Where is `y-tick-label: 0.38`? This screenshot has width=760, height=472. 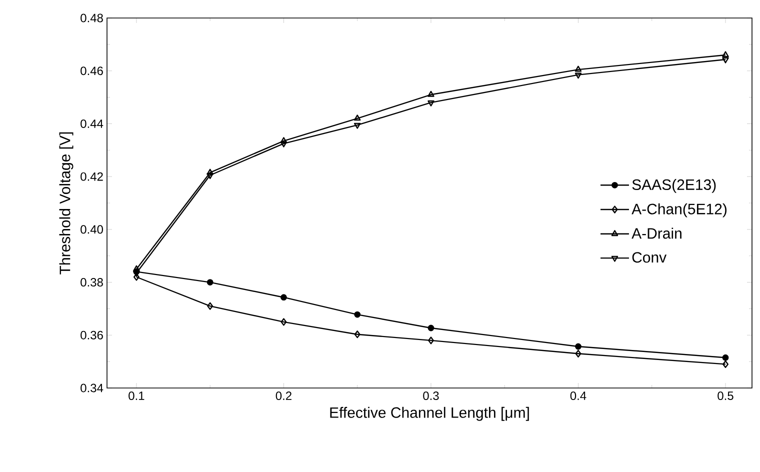
y-tick-label: 0.38 is located at coordinates (91, 282).